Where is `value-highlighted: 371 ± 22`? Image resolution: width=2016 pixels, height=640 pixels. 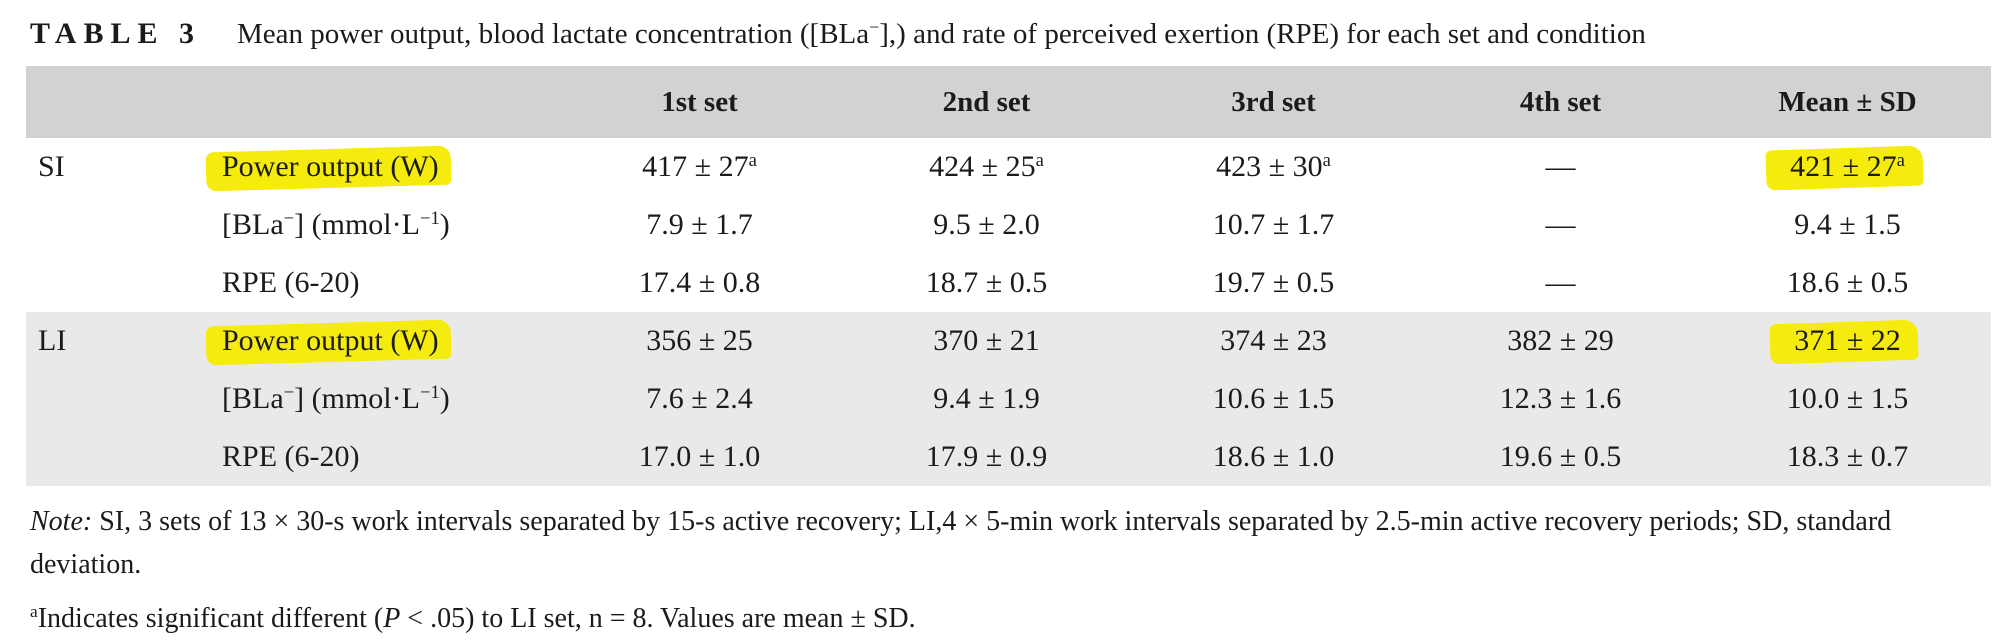 value-highlighted: 371 ± 22 is located at coordinates (1847, 340).